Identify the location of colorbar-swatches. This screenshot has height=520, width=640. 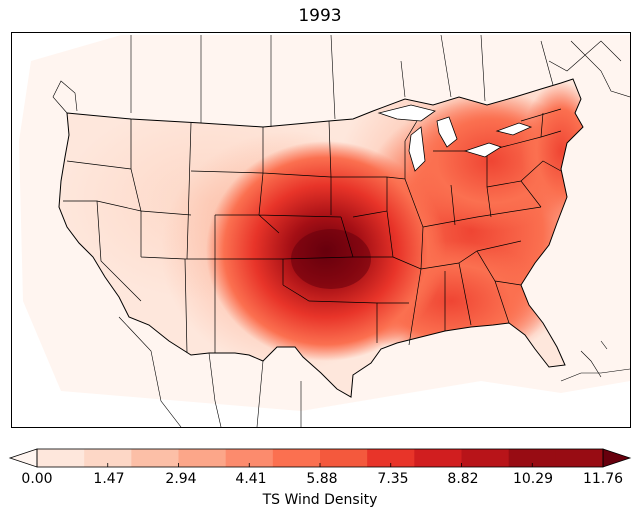
(320, 458).